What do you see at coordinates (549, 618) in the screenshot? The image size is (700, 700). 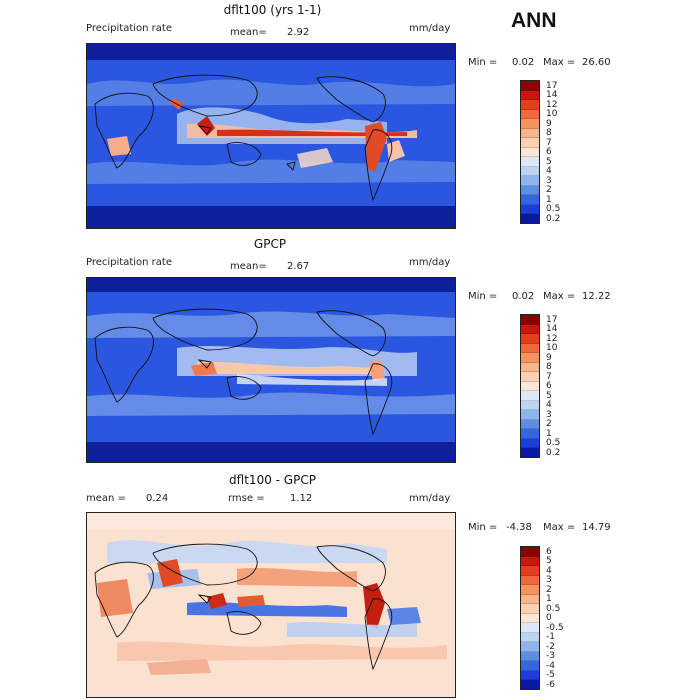 I see `colorbar-tick-label: 0` at bounding box center [549, 618].